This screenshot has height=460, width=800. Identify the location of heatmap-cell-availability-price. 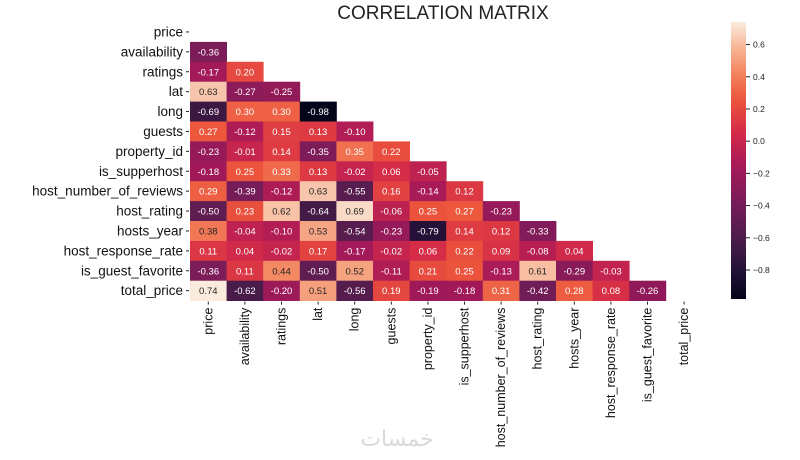
(208, 52).